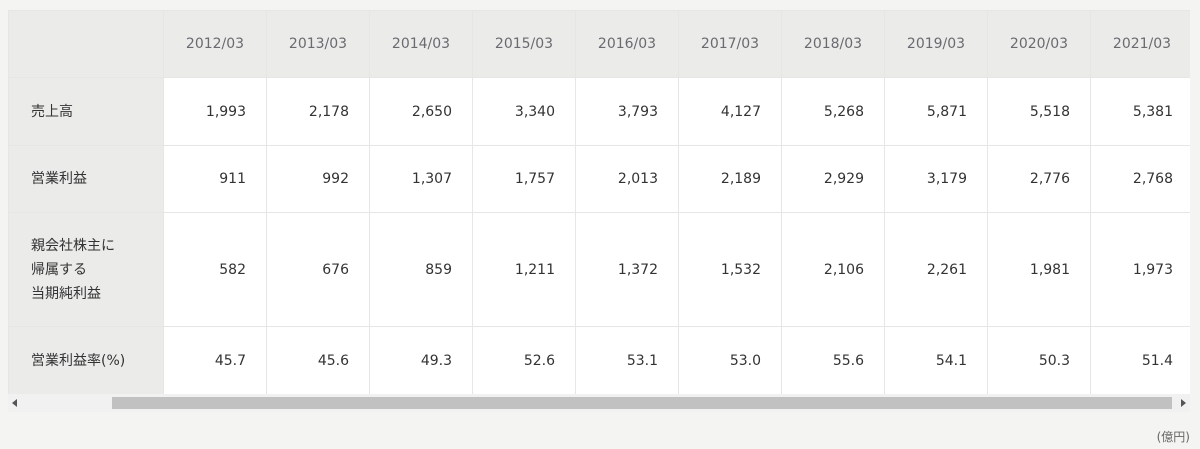 The width and height of the screenshot is (1200, 449). Describe the element at coordinates (1039, 269) in the screenshot. I see `value-cell: 1,981` at that location.